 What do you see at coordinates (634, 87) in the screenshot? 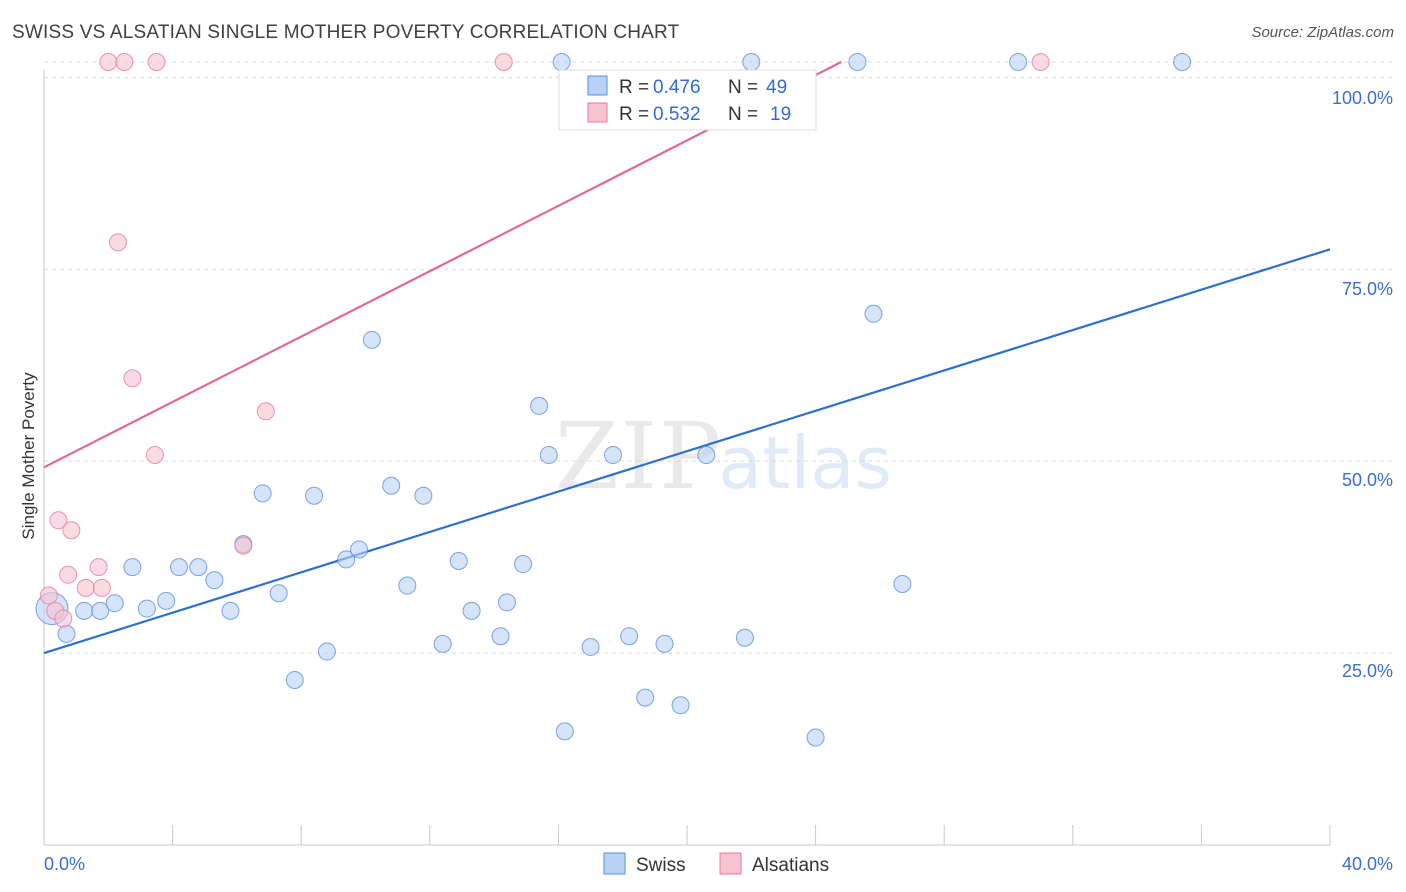
I see `legend-r-label-swiss: R =` at bounding box center [634, 87].